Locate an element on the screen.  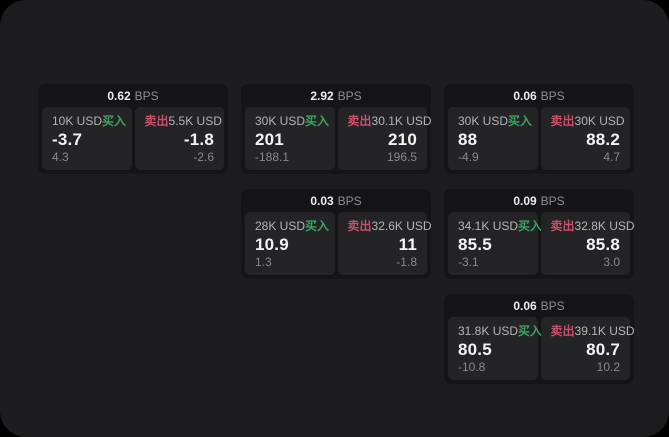
sell-price: 11 is located at coordinates (407, 244).